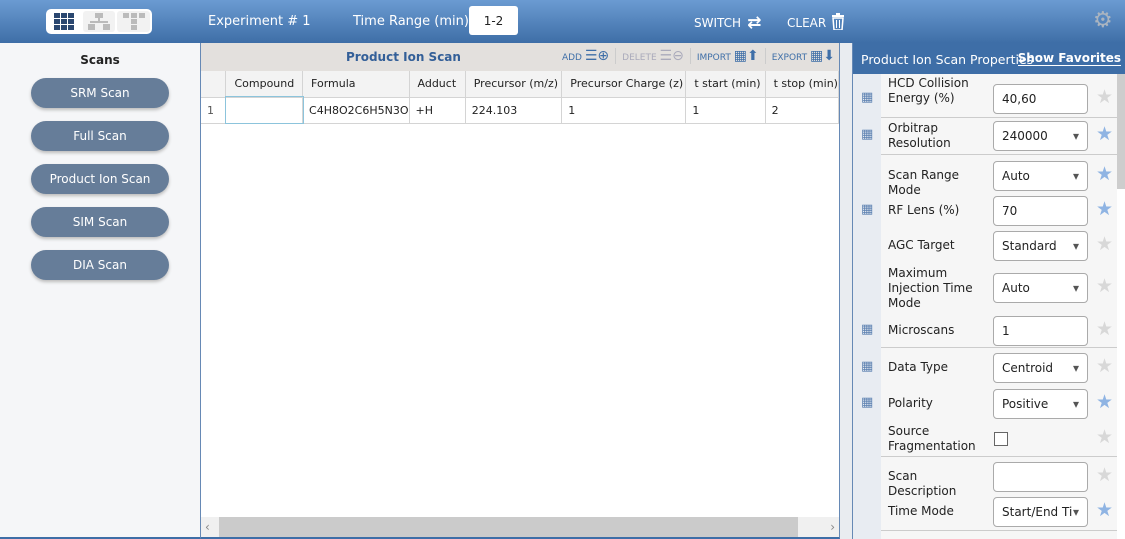  I want to click on column-header: Precursor Charge (z), so click(624, 84).